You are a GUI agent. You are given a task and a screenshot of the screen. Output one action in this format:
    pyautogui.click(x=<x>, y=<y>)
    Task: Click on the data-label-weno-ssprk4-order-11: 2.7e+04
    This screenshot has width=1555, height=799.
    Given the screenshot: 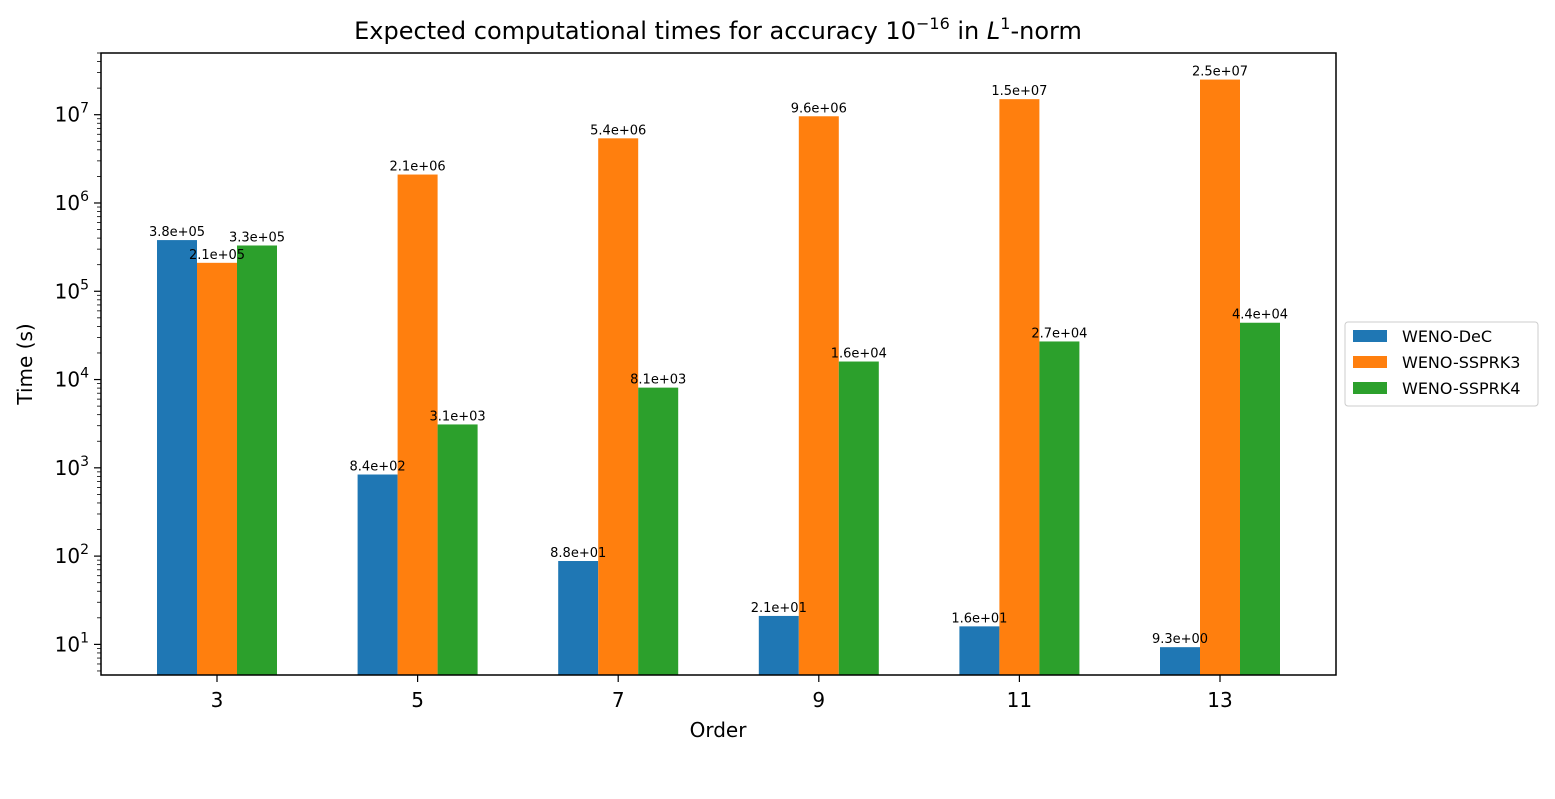 What is the action you would take?
    pyautogui.click(x=1059, y=333)
    